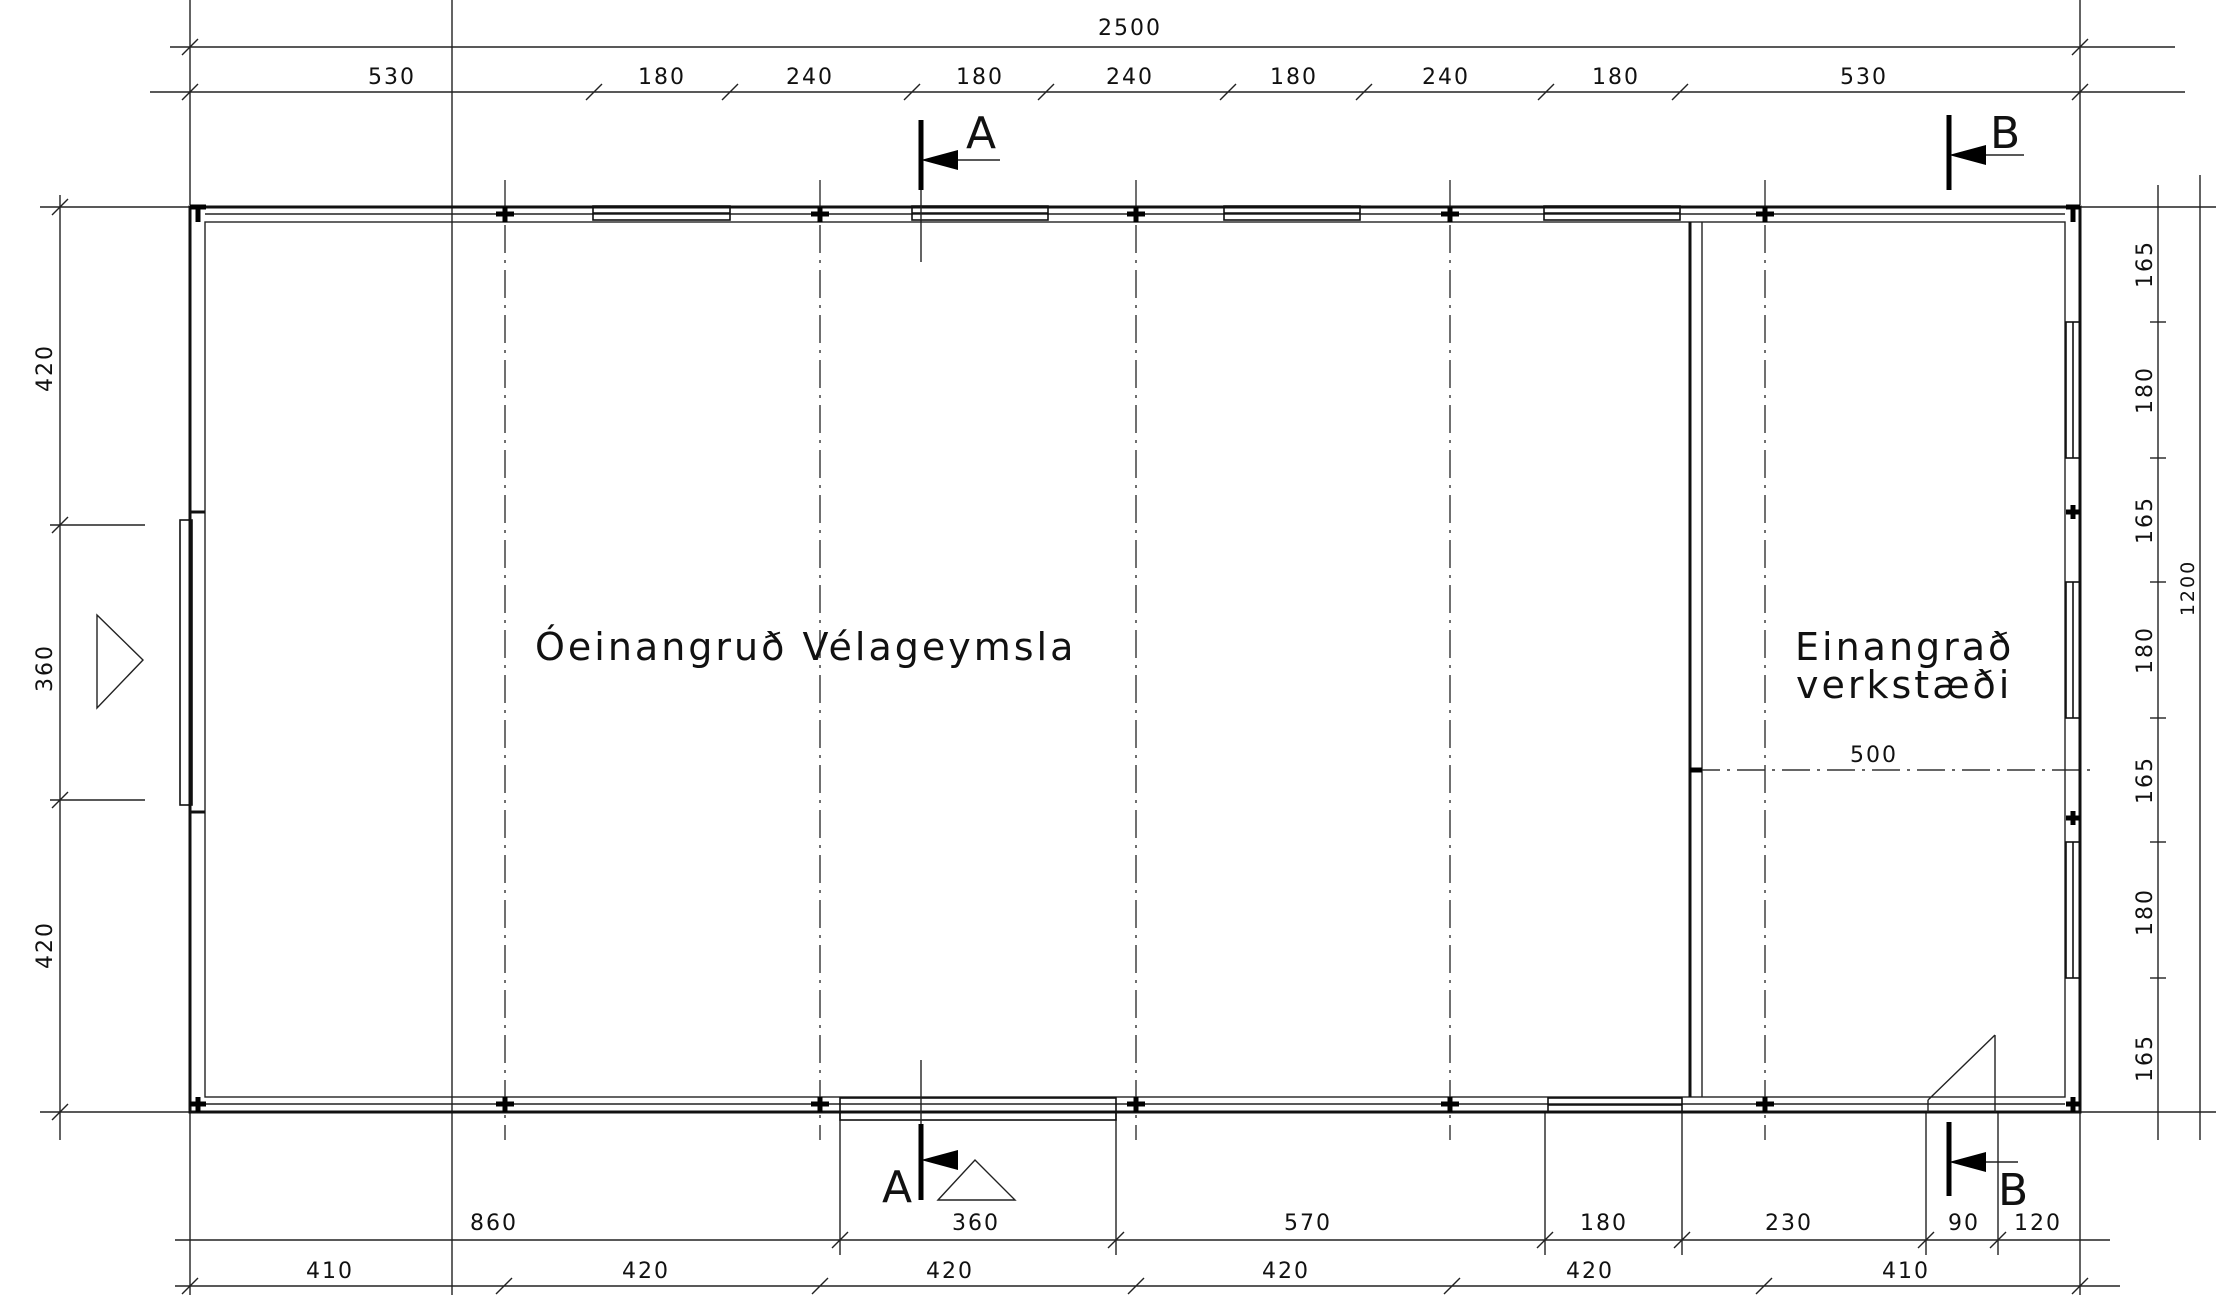 This screenshot has height=1295, width=2216. Describe the element at coordinates (1904, 685) in the screenshot. I see `room-label-workshop-2: verkstæði` at that location.